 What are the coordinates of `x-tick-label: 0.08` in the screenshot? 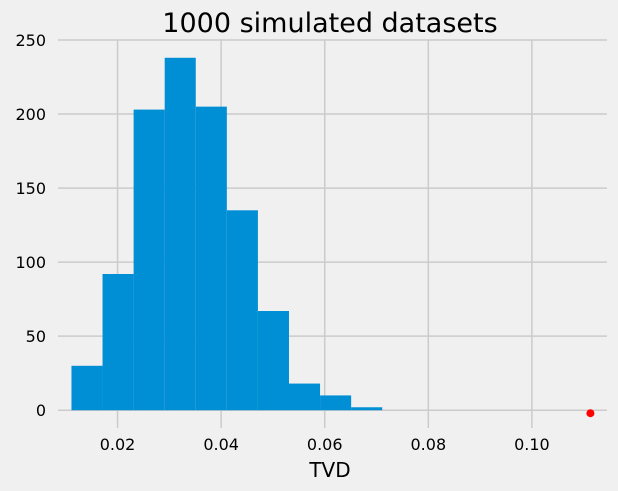 It's located at (429, 444).